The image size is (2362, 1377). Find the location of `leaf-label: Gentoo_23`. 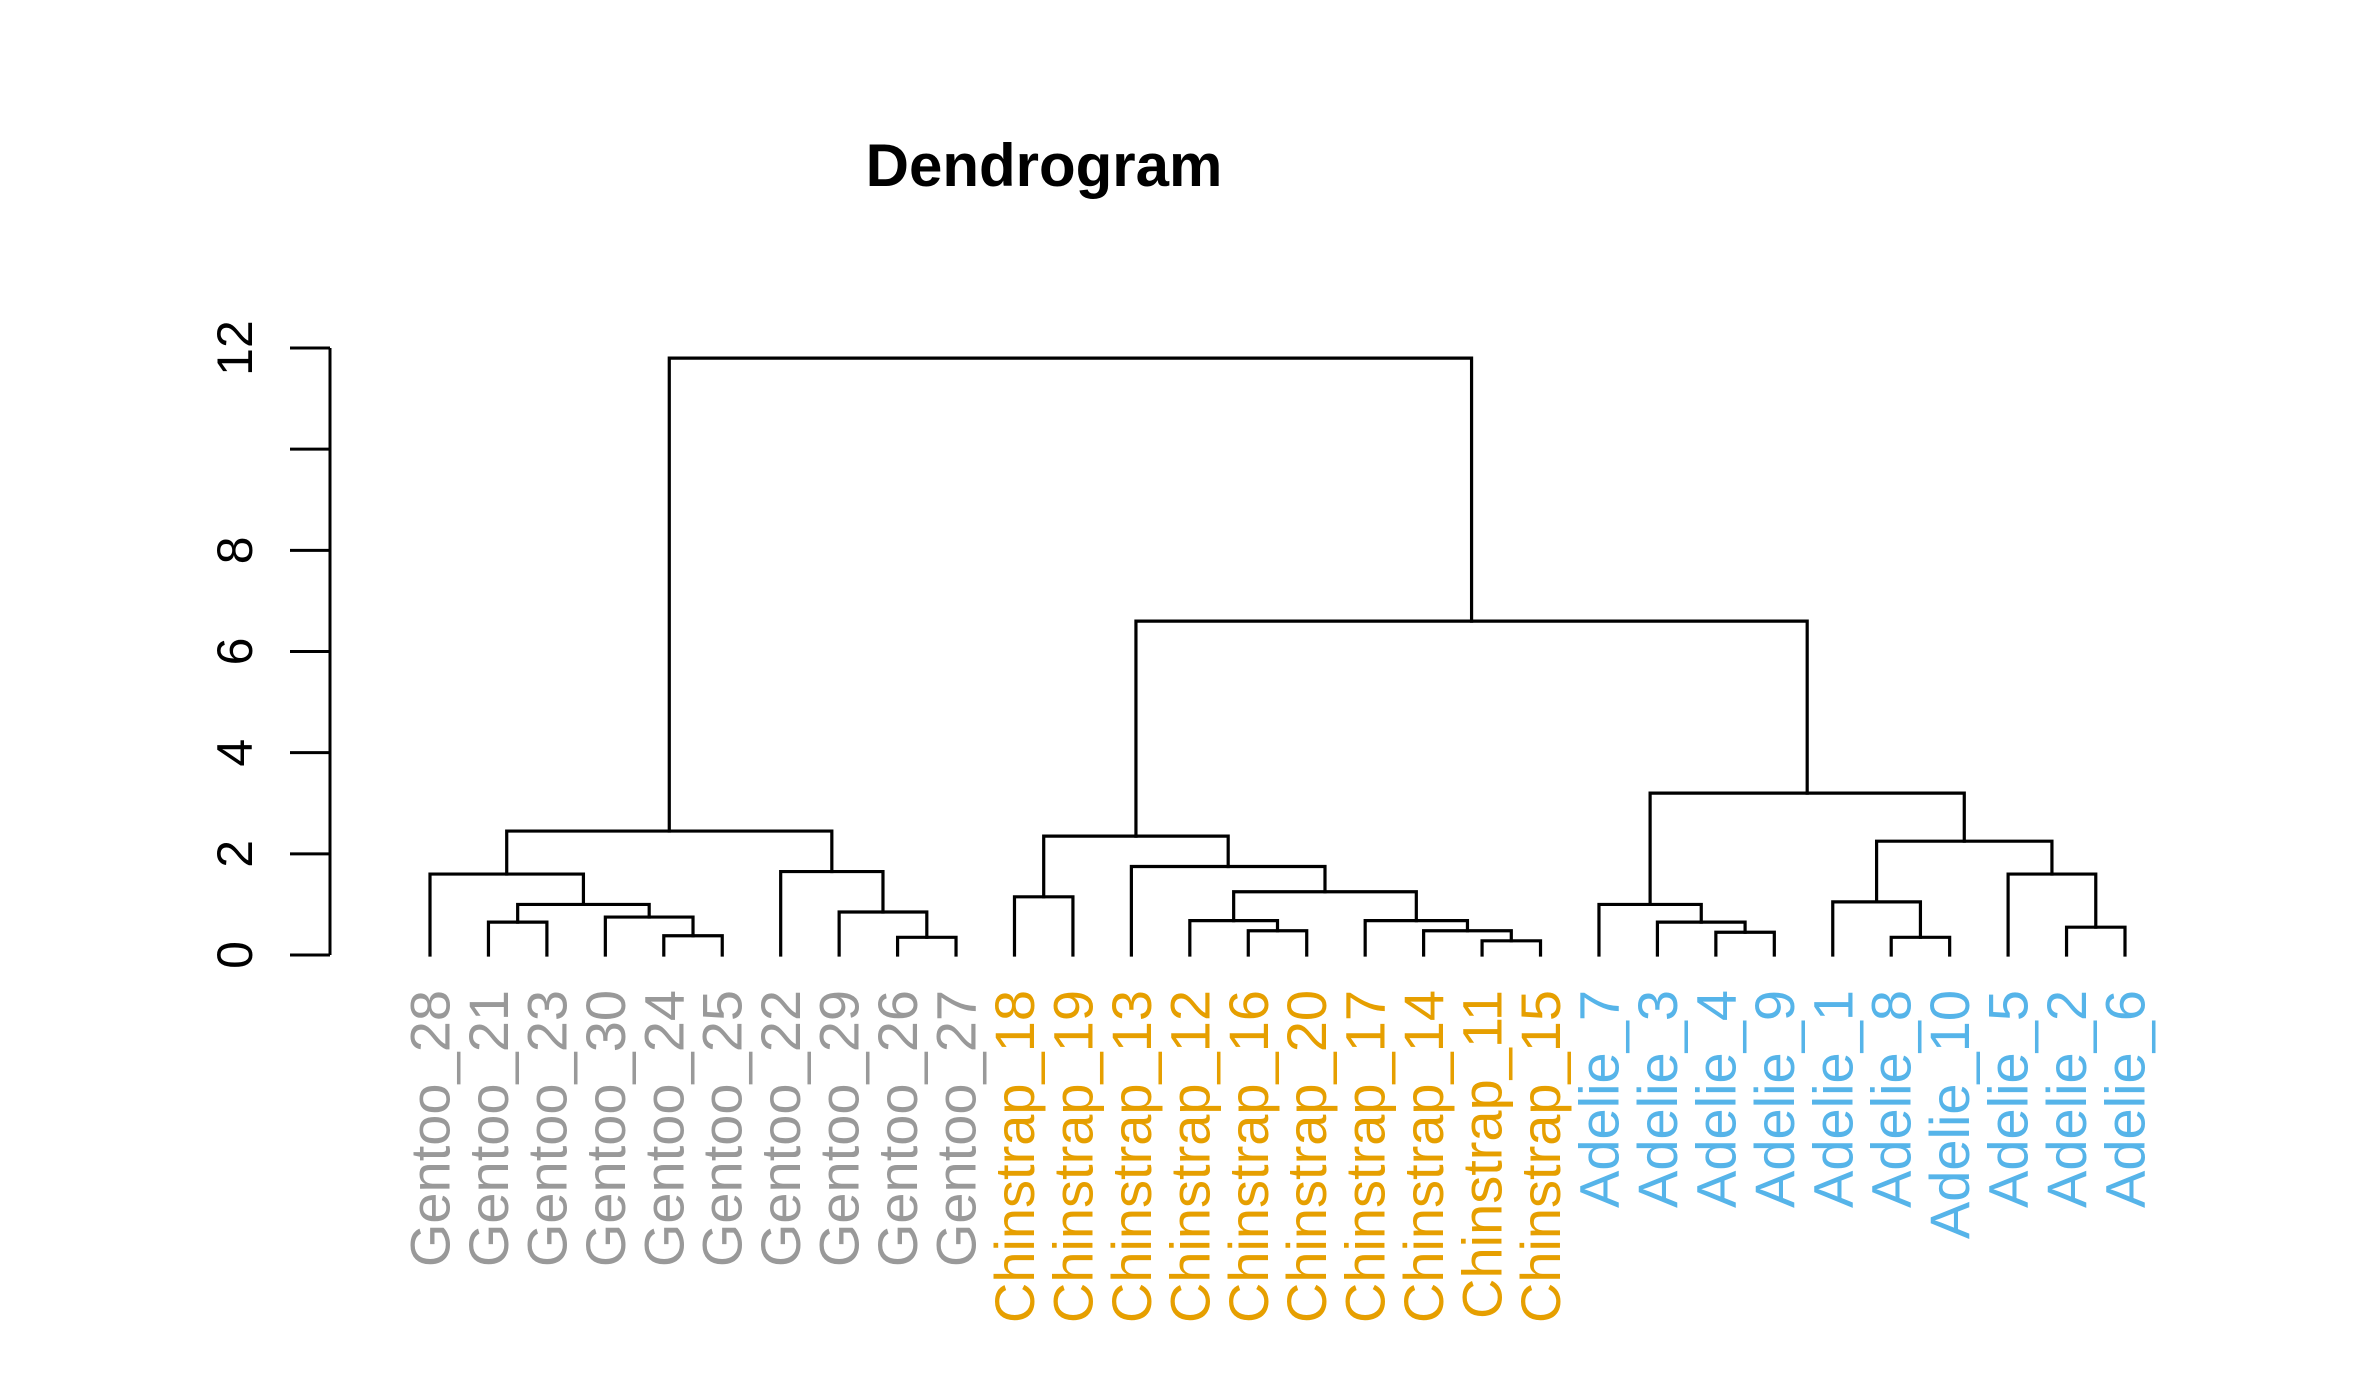

leaf-label: Gentoo_23 is located at coordinates (546, 1128).